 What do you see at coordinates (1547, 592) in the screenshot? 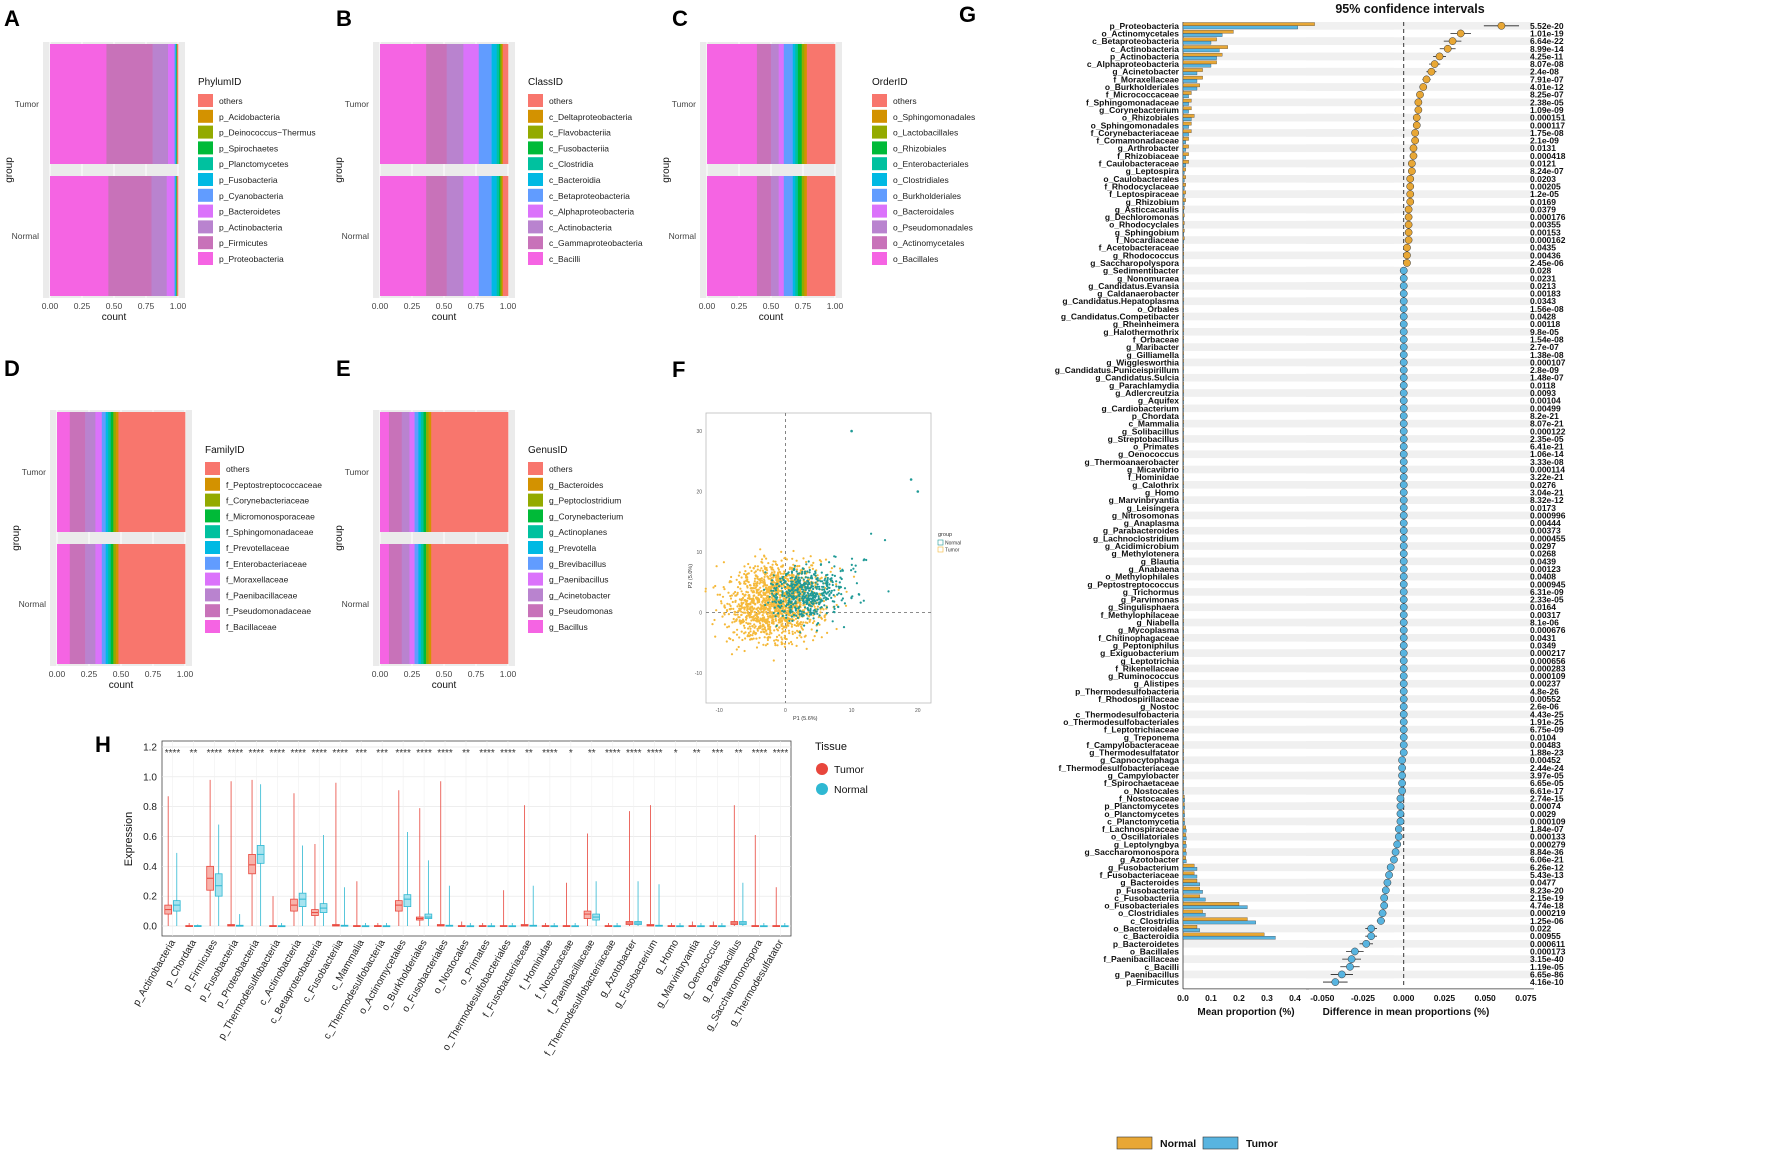
I see `p-value: 6.31e-09` at bounding box center [1547, 592].